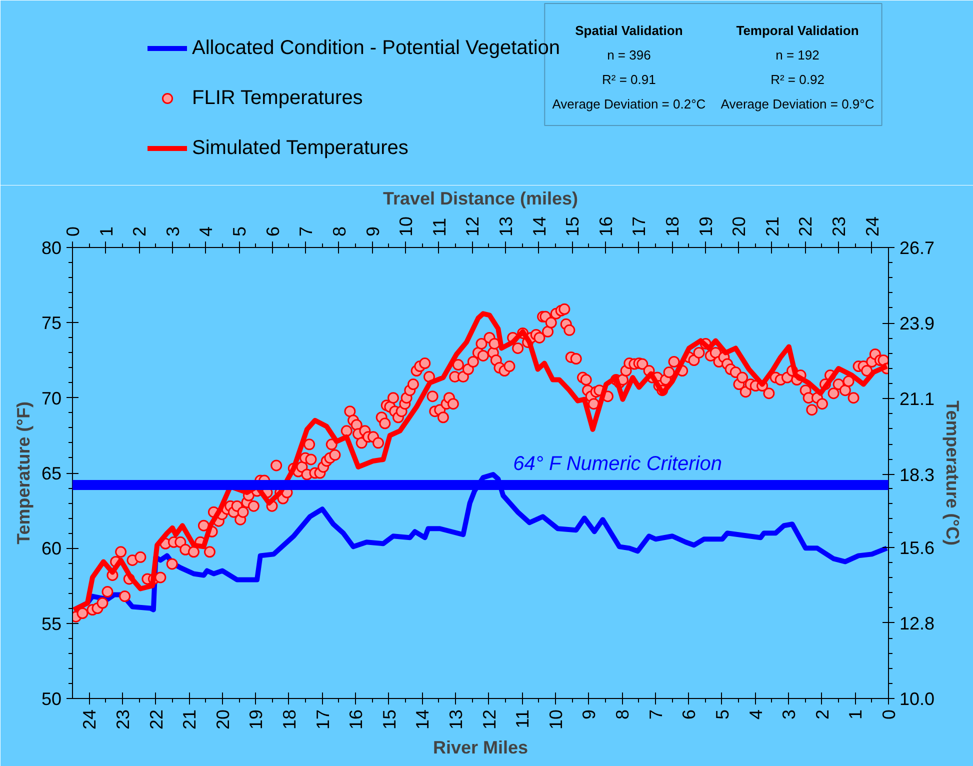 This screenshot has height=766, width=973. What do you see at coordinates (456, 719) in the screenshot?
I see `x-tick-label: 13` at bounding box center [456, 719].